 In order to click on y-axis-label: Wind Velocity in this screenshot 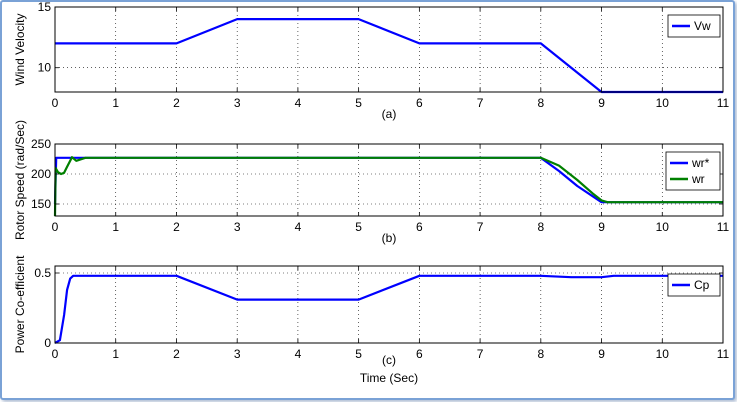, I will do `click(20, 49)`.